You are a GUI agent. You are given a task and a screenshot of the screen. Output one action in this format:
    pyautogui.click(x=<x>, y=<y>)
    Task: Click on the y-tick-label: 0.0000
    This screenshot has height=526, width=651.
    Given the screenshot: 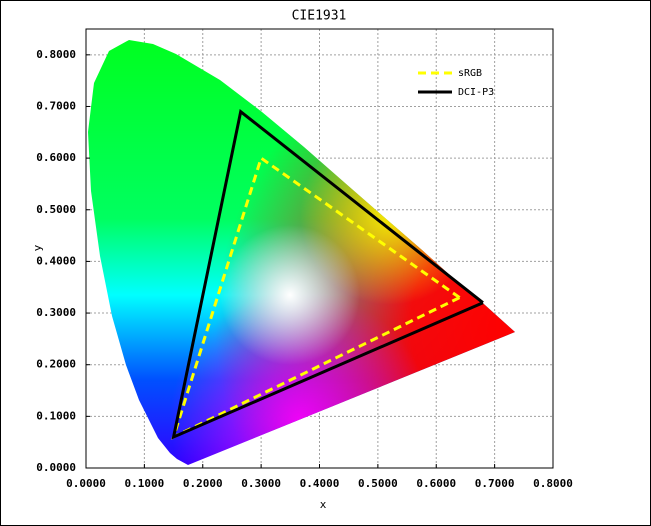 What is the action you would take?
    pyautogui.click(x=56, y=467)
    